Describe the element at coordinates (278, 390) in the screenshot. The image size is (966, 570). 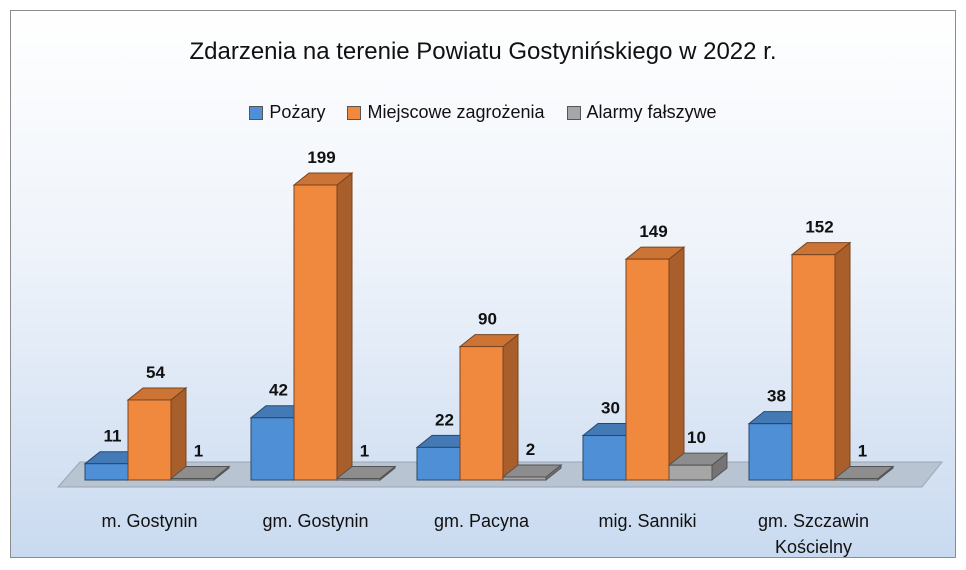
I see `data-label: 42` at that location.